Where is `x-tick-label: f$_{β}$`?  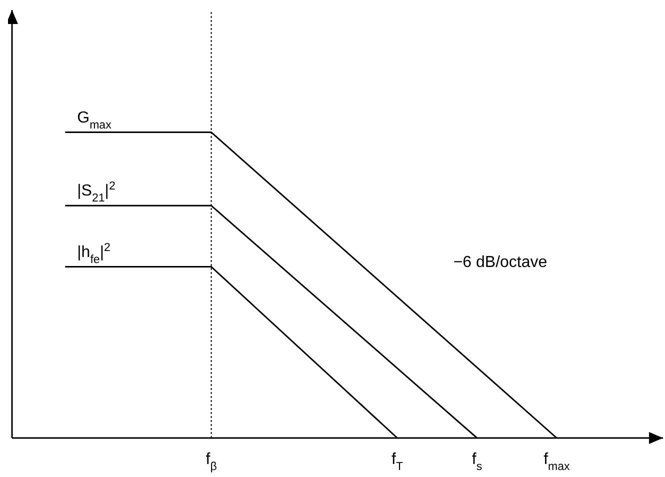 x-tick-label: f$_{β}$ is located at coordinates (212, 462).